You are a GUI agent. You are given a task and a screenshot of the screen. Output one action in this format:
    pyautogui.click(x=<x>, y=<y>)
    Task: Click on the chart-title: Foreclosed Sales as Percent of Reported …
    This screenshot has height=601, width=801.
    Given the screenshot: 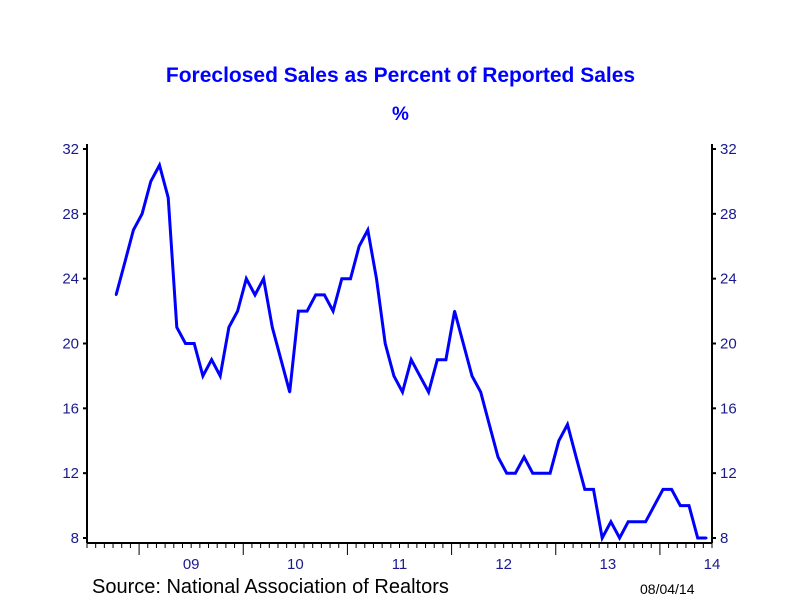 What is the action you would take?
    pyautogui.click(x=400, y=75)
    